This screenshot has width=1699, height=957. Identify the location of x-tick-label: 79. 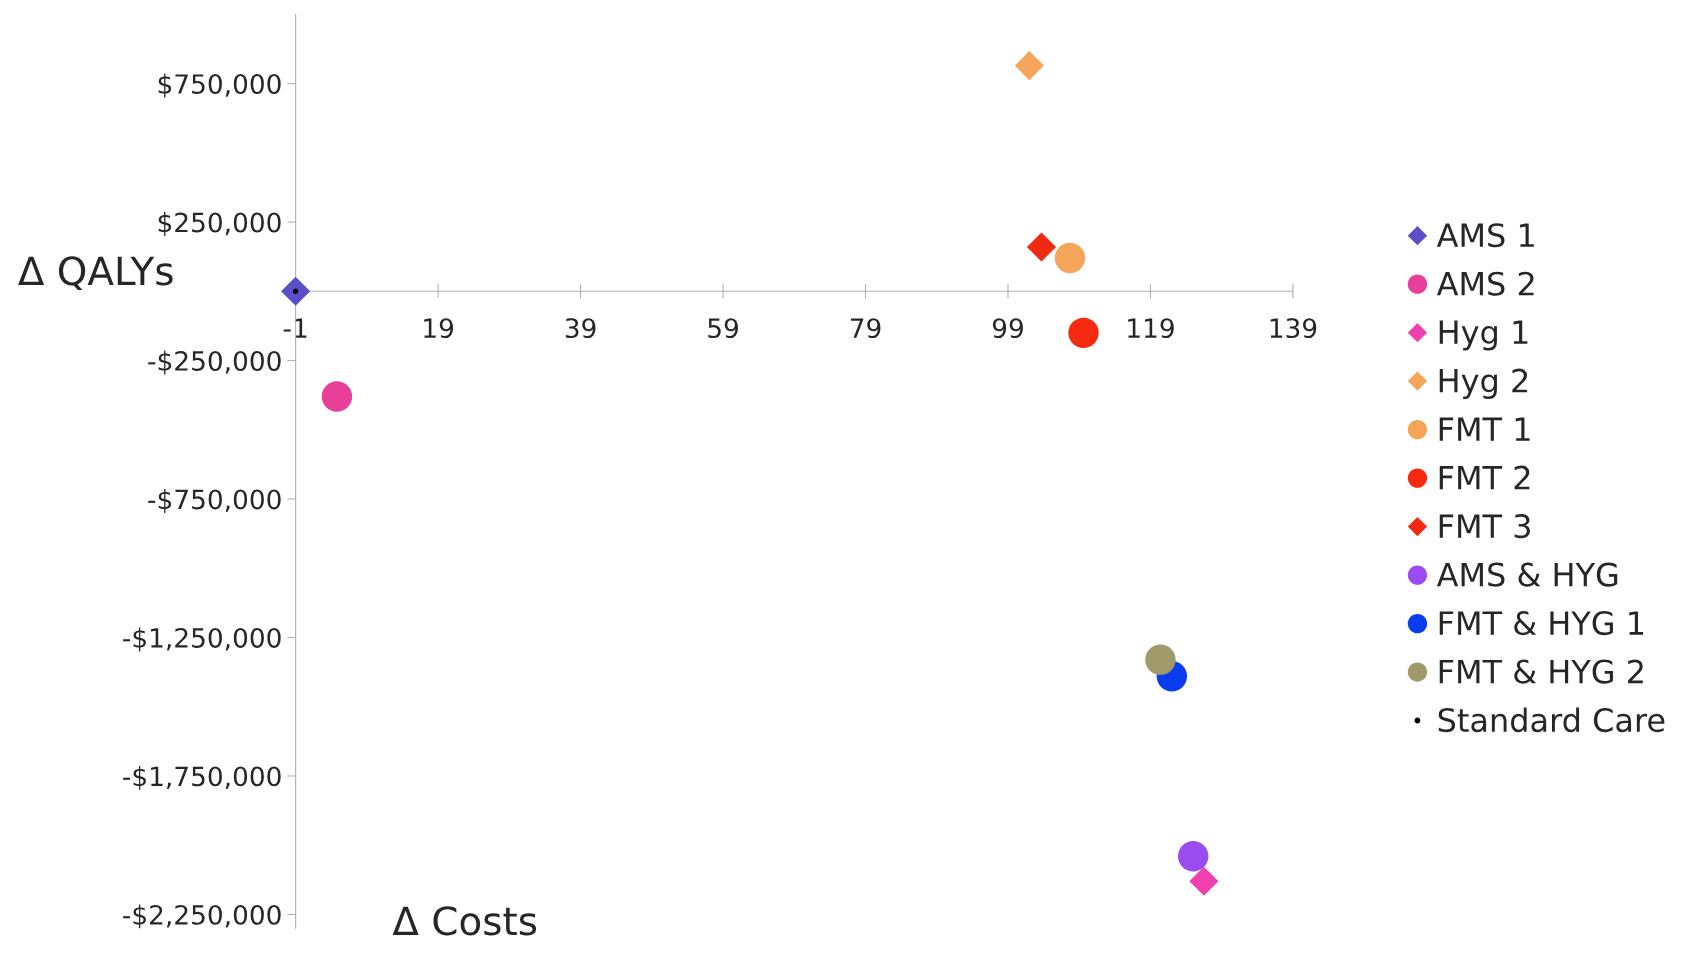
(865, 328).